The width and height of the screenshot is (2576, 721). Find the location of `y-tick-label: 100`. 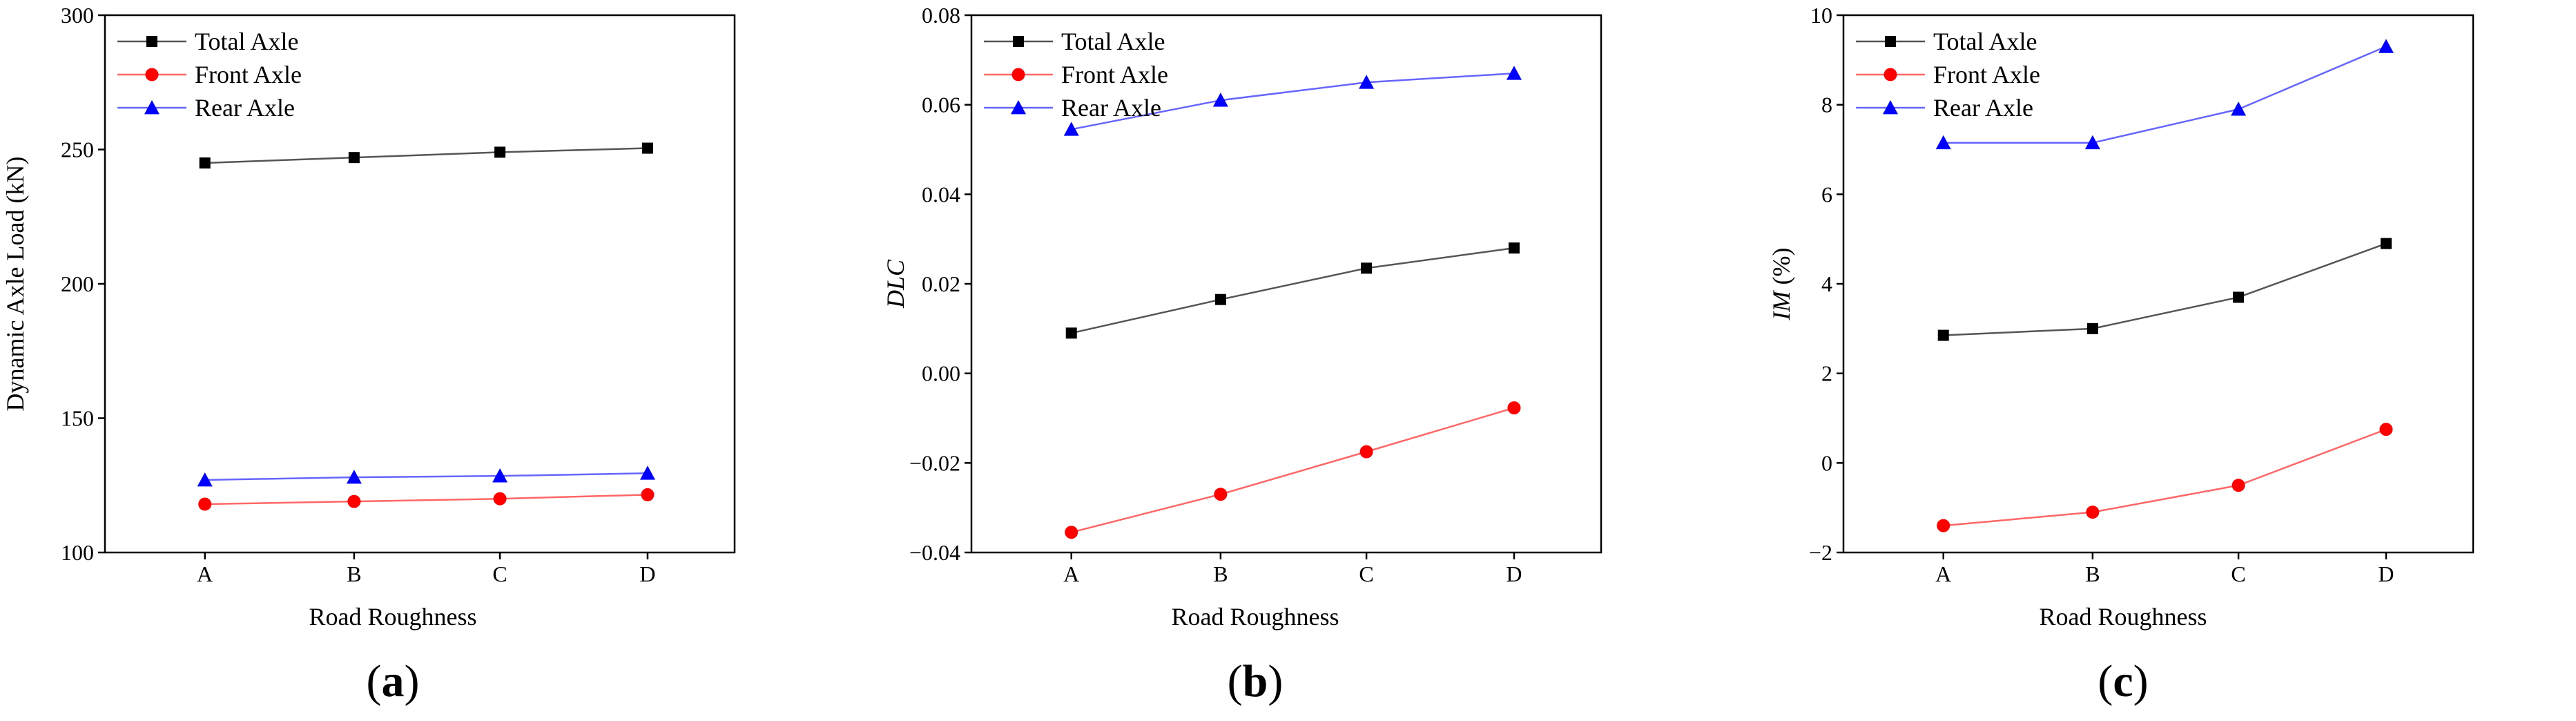

y-tick-label: 100 is located at coordinates (77, 552).